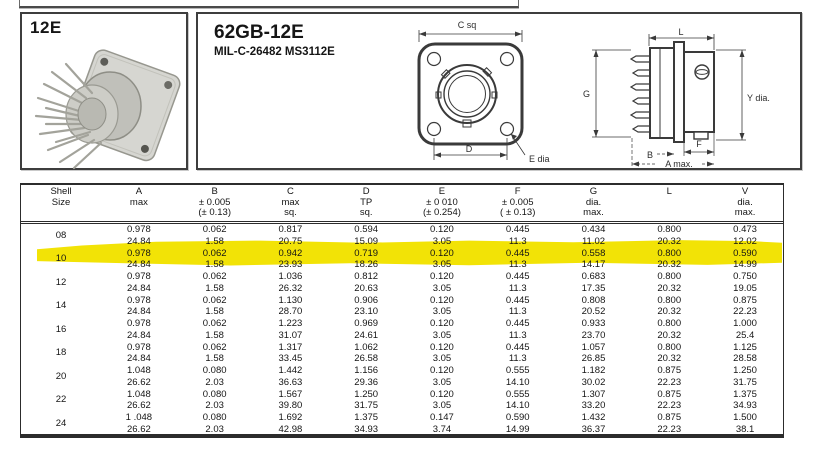 The image size is (814, 455). What do you see at coordinates (745, 335) in the screenshot?
I see `dim-cell: 25.4` at bounding box center [745, 335].